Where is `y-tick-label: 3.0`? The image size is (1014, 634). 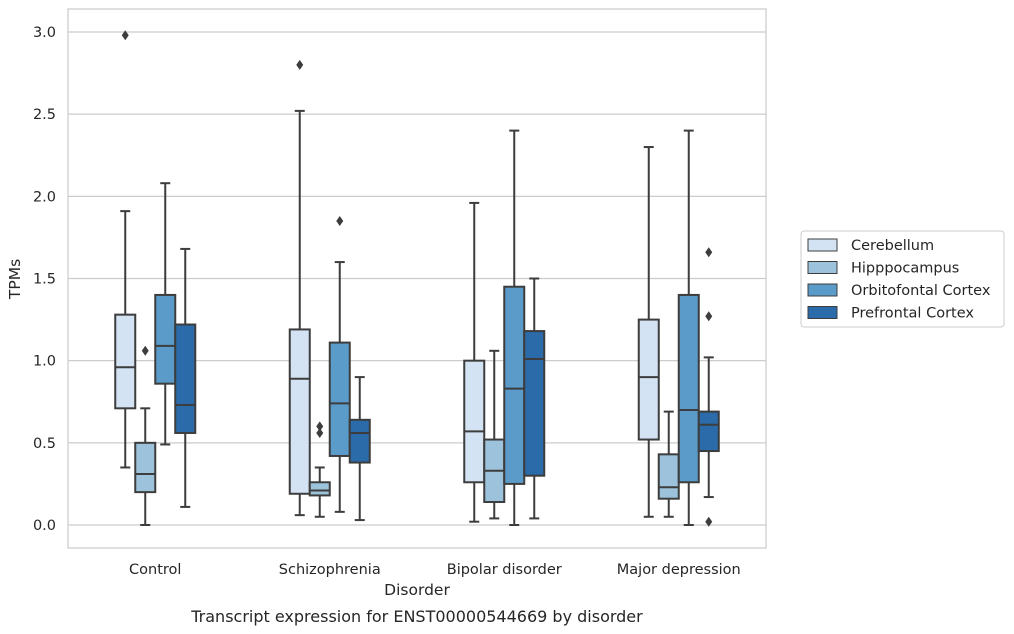
y-tick-label: 3.0 is located at coordinates (44, 33).